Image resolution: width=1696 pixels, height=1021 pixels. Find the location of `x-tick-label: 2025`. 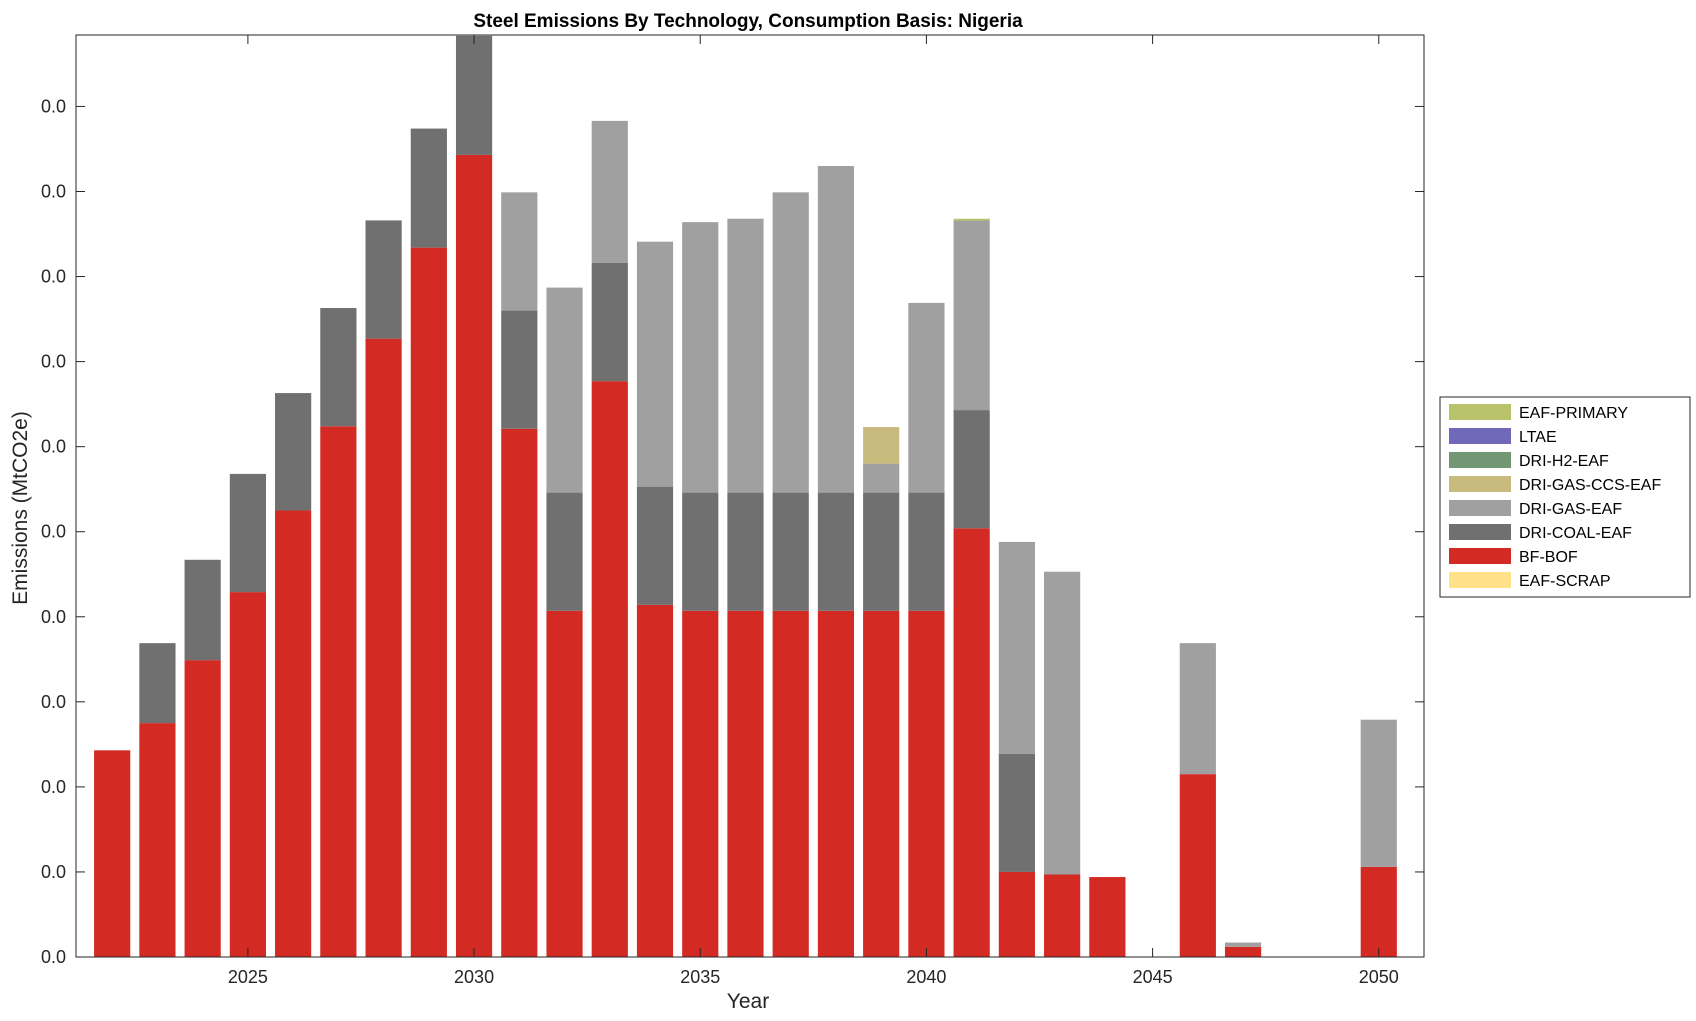

x-tick-label: 2025 is located at coordinates (248, 977).